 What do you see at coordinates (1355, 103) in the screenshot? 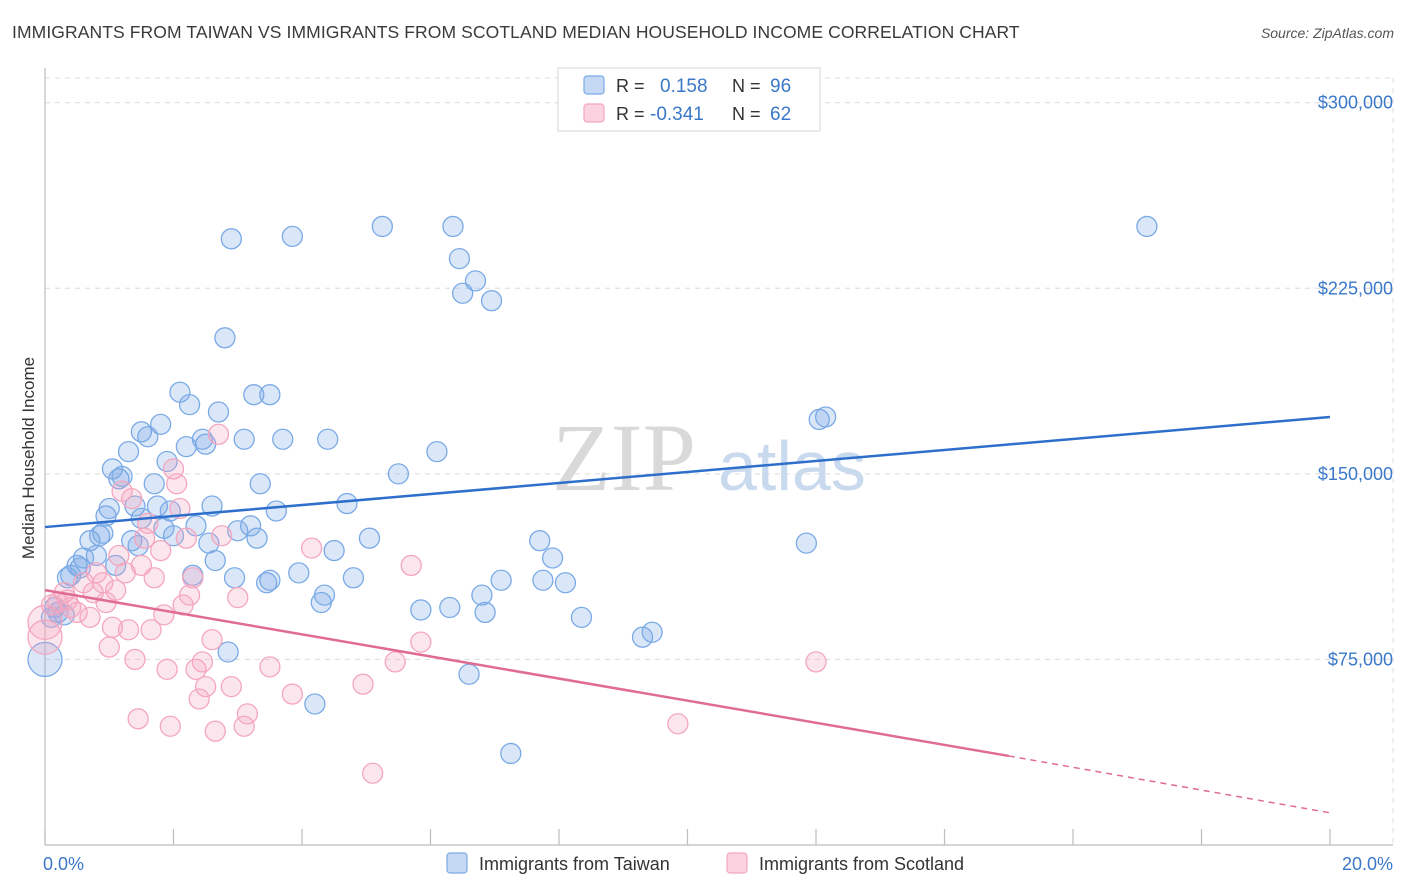
I see `y-tick-label: $300,000` at bounding box center [1355, 103].